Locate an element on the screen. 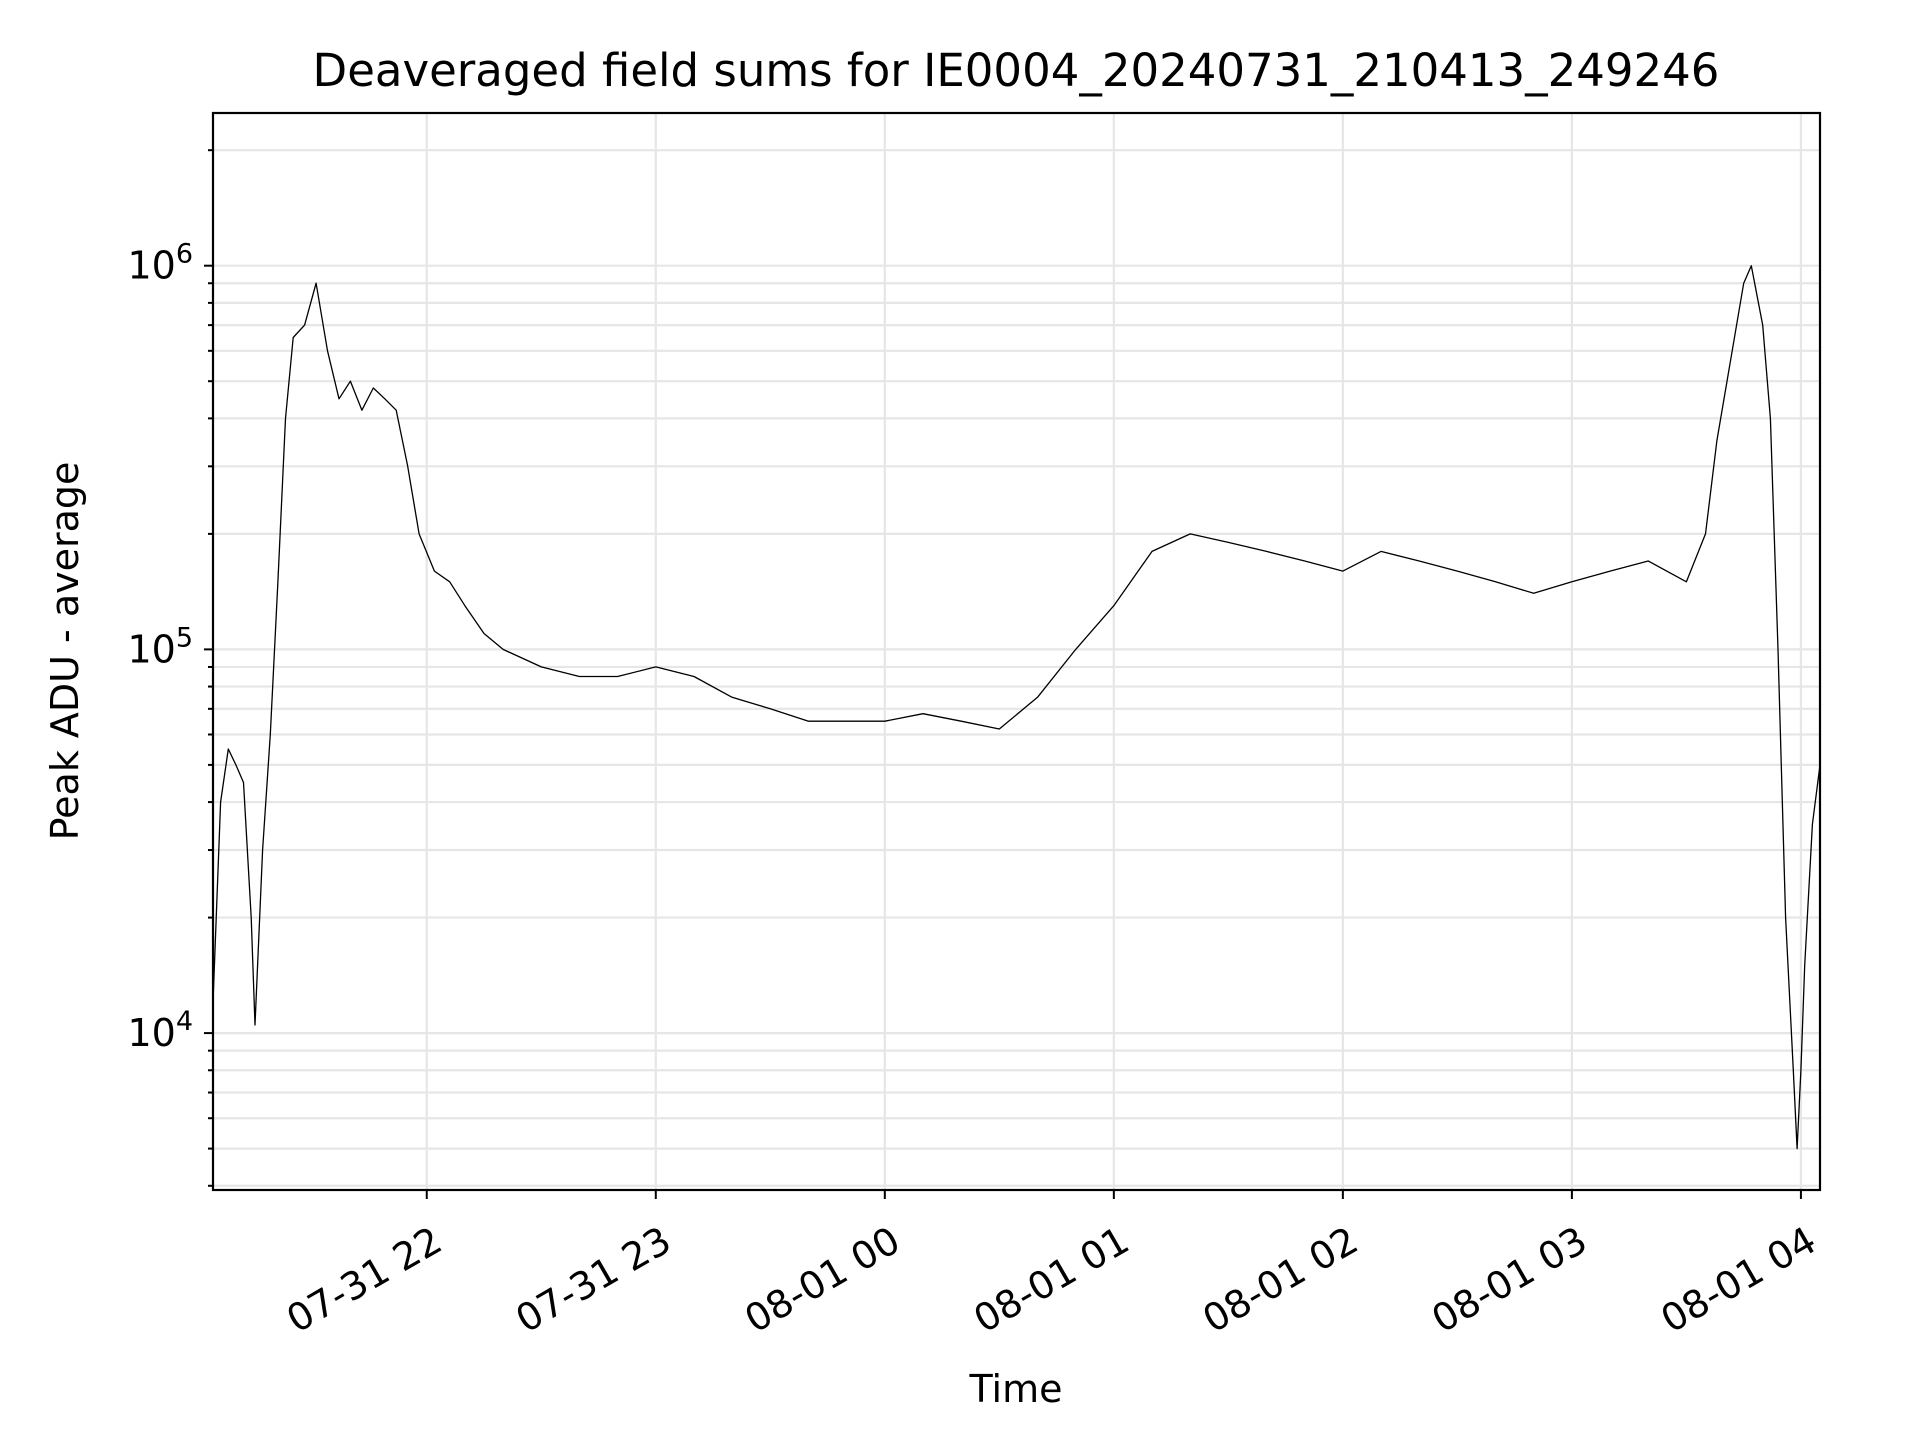 This screenshot has width=1920, height=1440. x-axis-label: Time is located at coordinates (1016, 1389).